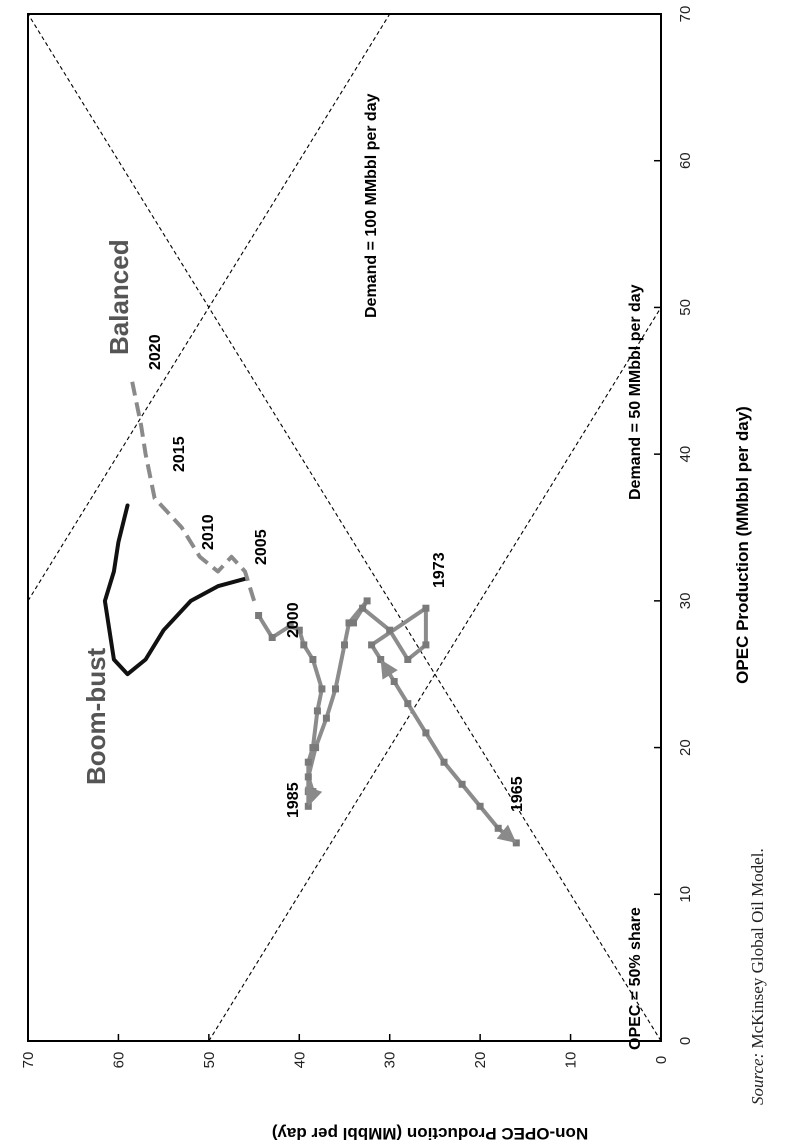  I want to click on x-tick-label-5: 50, so click(685, 307).